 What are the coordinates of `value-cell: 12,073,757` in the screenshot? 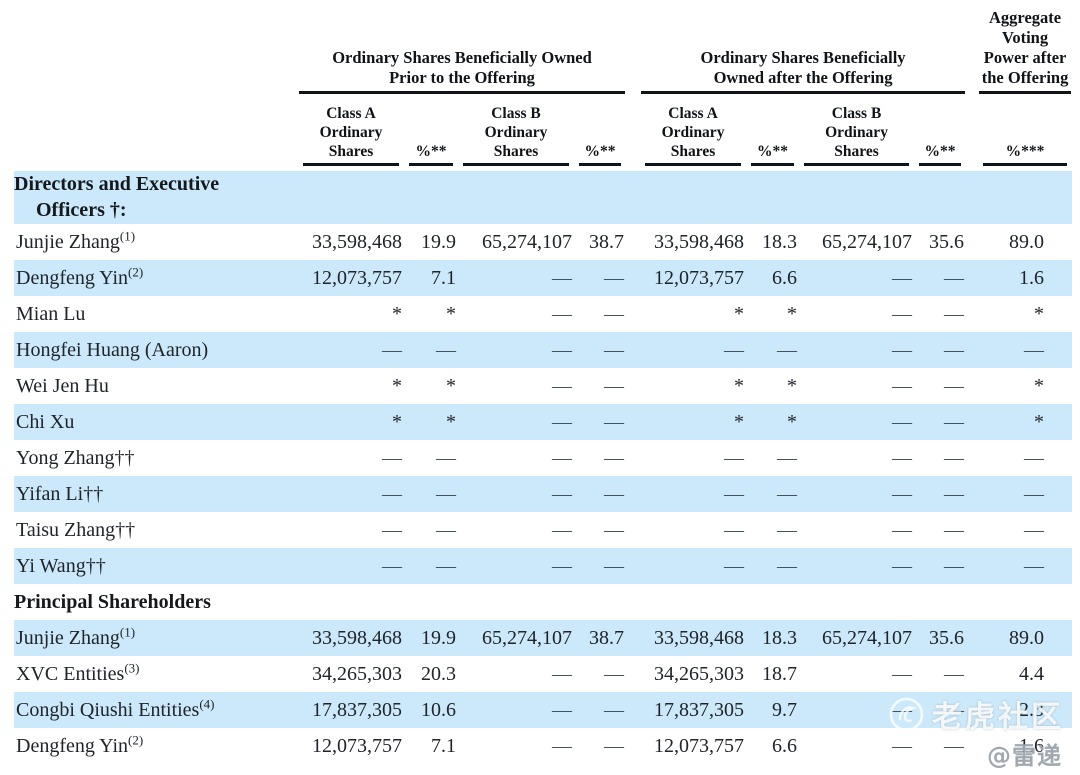 It's located at (693, 746).